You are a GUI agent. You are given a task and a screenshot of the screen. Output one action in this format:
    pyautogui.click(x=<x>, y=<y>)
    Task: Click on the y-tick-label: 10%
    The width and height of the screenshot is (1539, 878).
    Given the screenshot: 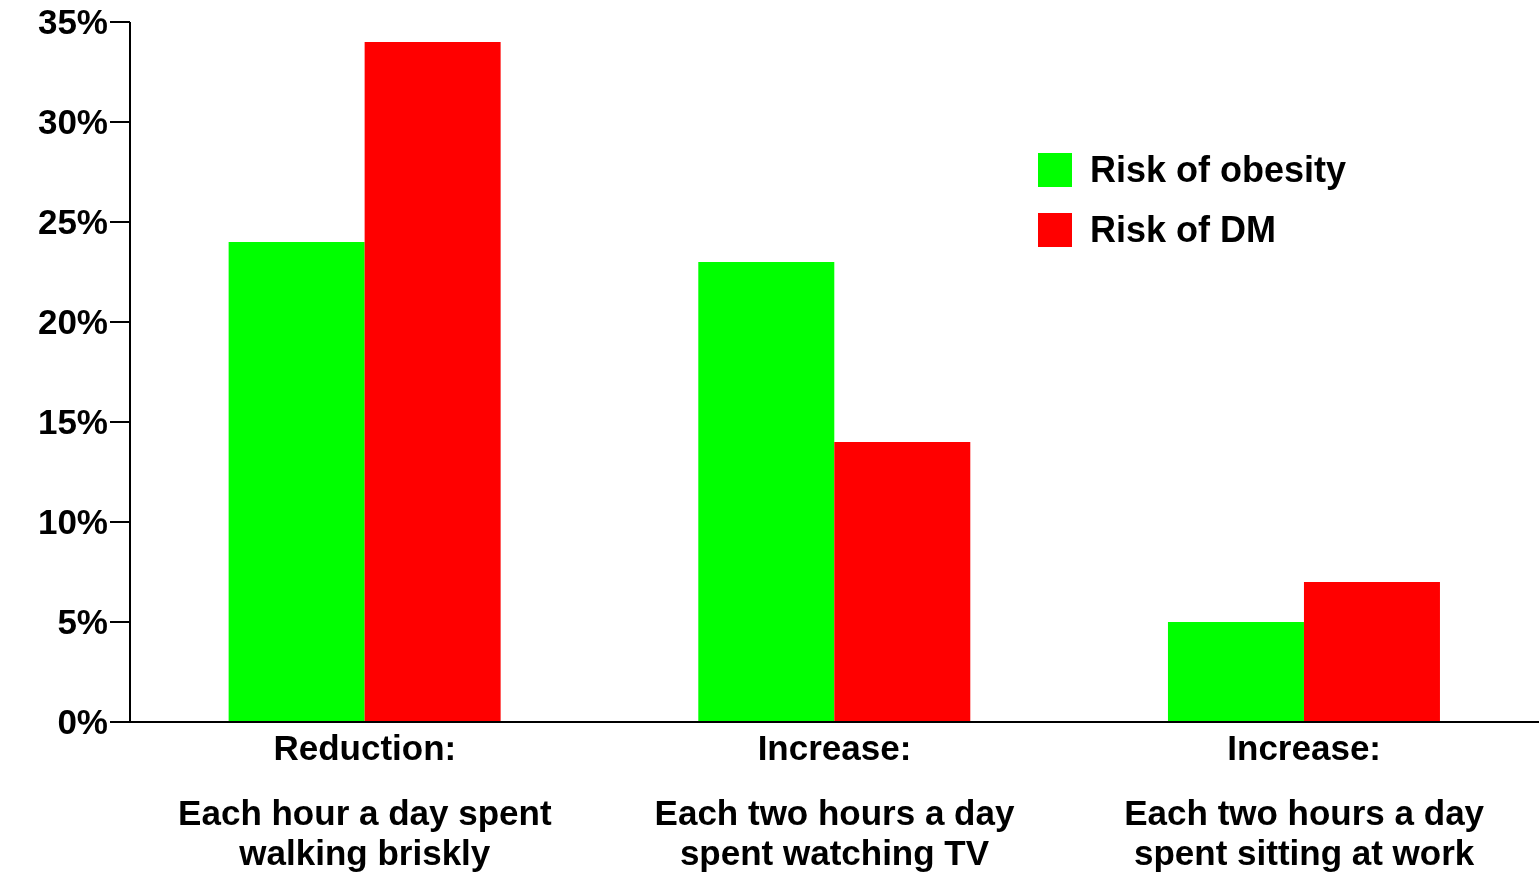 What is the action you would take?
    pyautogui.click(x=72, y=522)
    